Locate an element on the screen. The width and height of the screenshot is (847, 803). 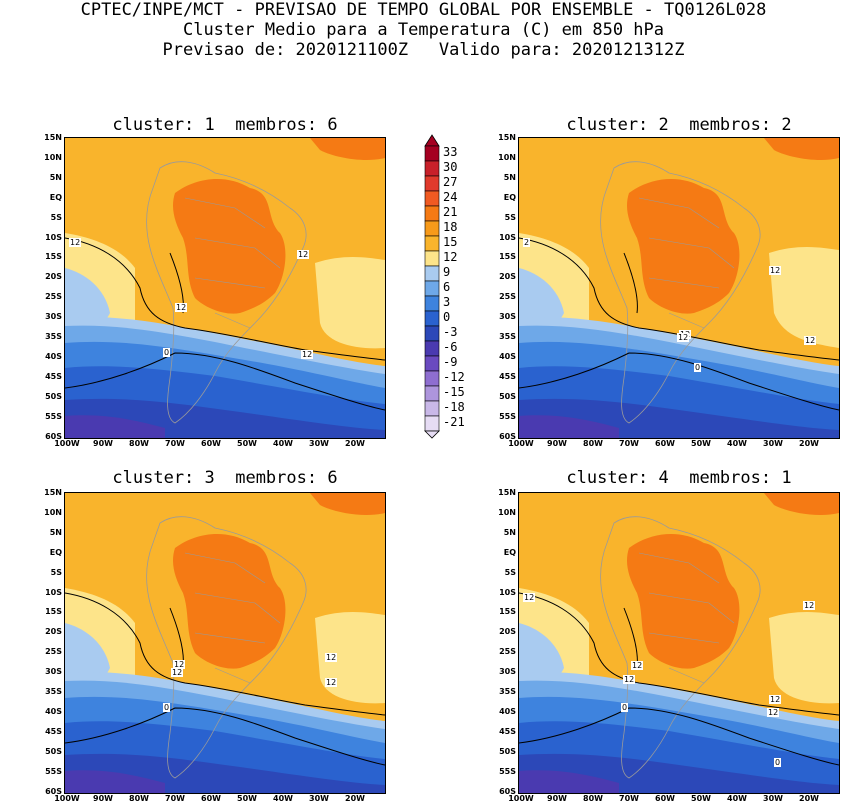
colorbar-level-label: -3 is located at coordinates (450, 332).